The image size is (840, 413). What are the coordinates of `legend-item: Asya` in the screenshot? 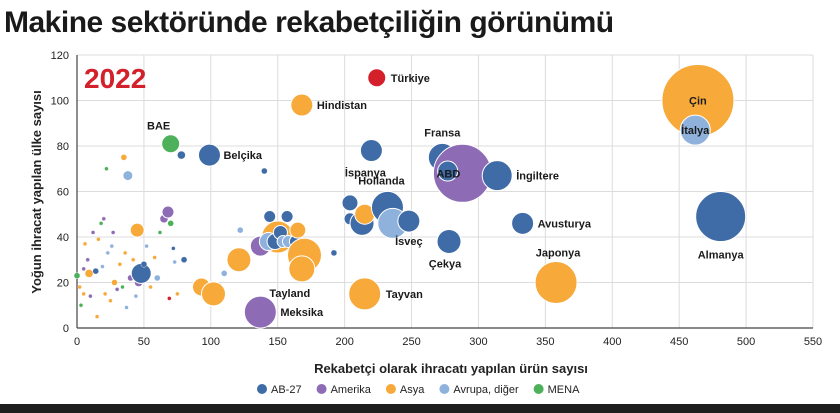 It's located at (412, 390).